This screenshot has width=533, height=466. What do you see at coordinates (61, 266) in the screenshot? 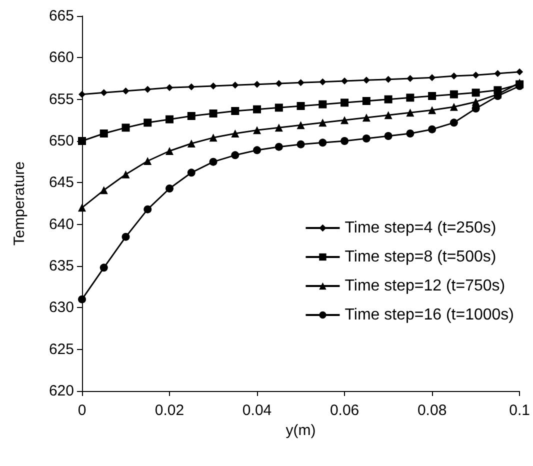
I see `y-tick-label: 635` at bounding box center [61, 266].